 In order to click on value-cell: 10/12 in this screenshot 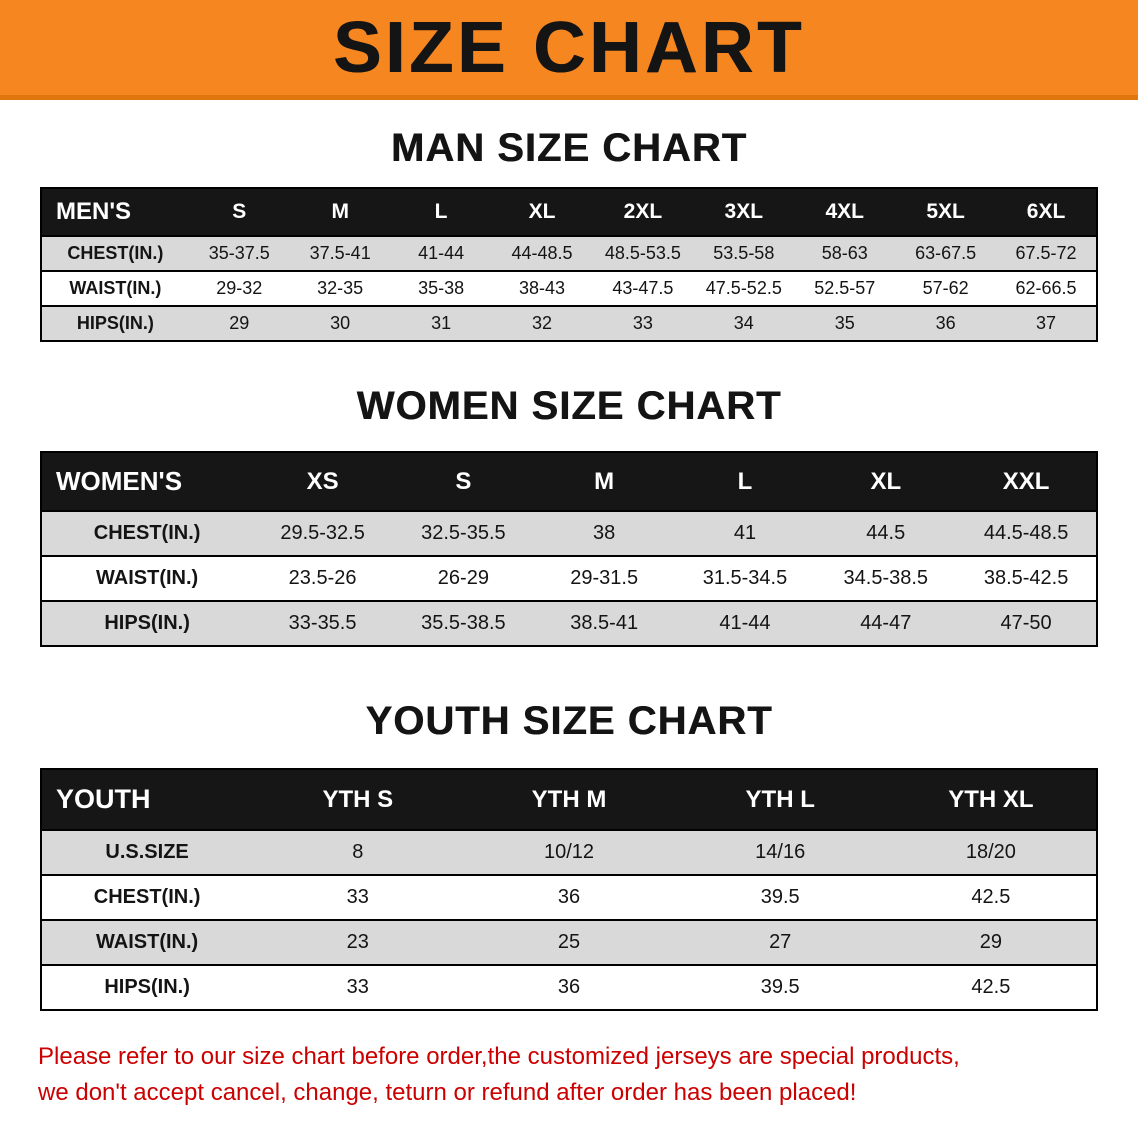, I will do `click(569, 852)`.